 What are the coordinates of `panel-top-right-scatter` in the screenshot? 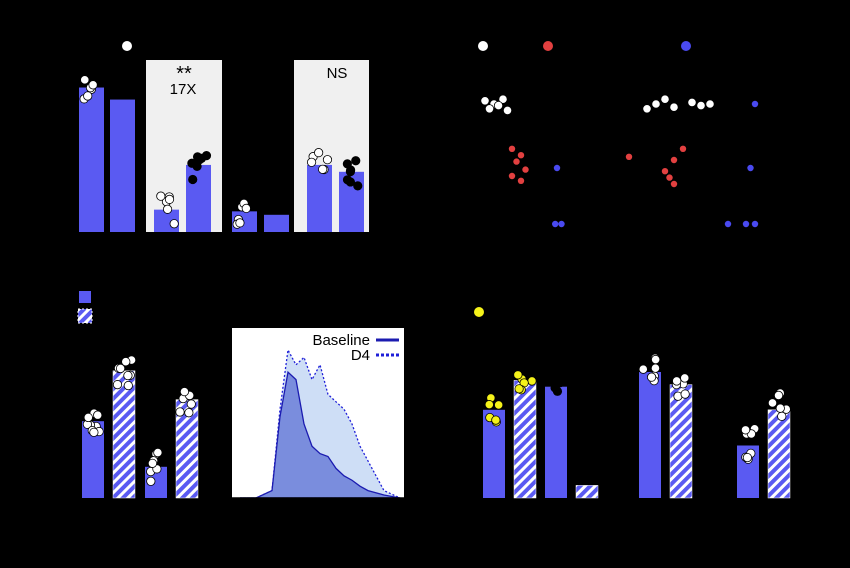 It's located at (618, 134).